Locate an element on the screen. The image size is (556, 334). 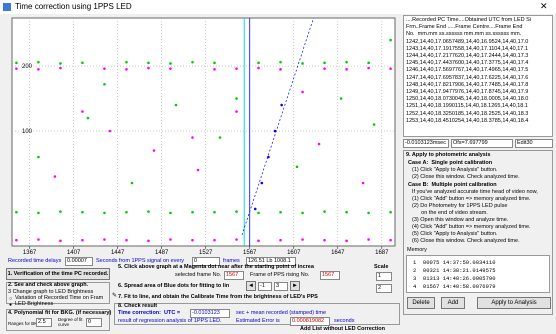
close-button: ✕ is located at coordinates (544, 6).